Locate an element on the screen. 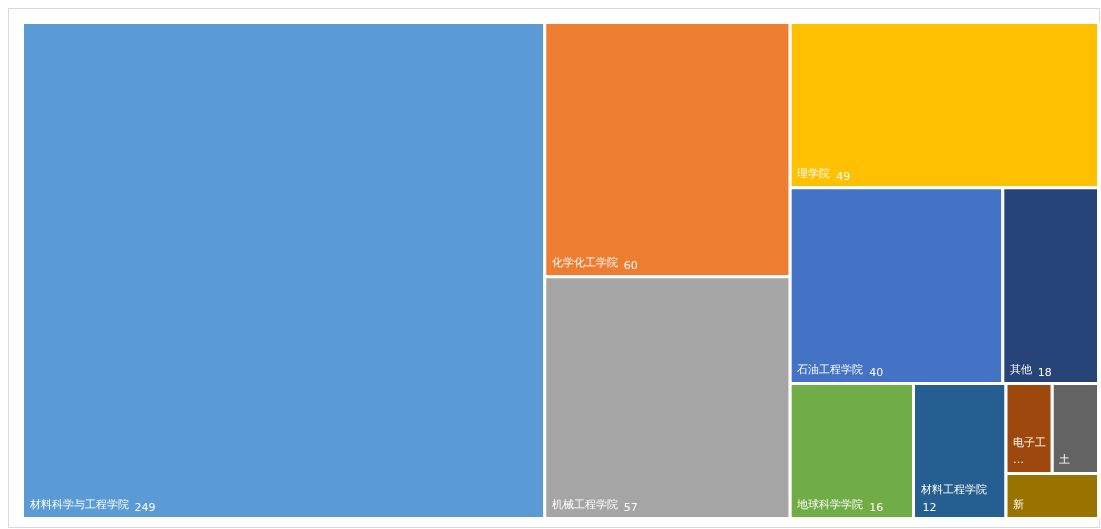 This screenshot has height=529, width=1101. category-label: 材料科学与工程学院 is located at coordinates (78, 504).